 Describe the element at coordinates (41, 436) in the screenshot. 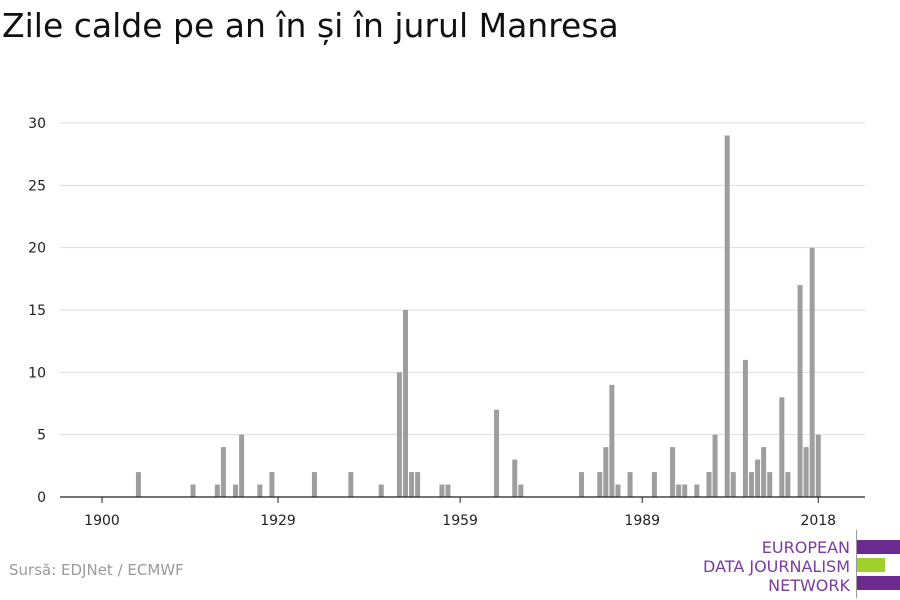

I see `y-tick-label: 5` at that location.